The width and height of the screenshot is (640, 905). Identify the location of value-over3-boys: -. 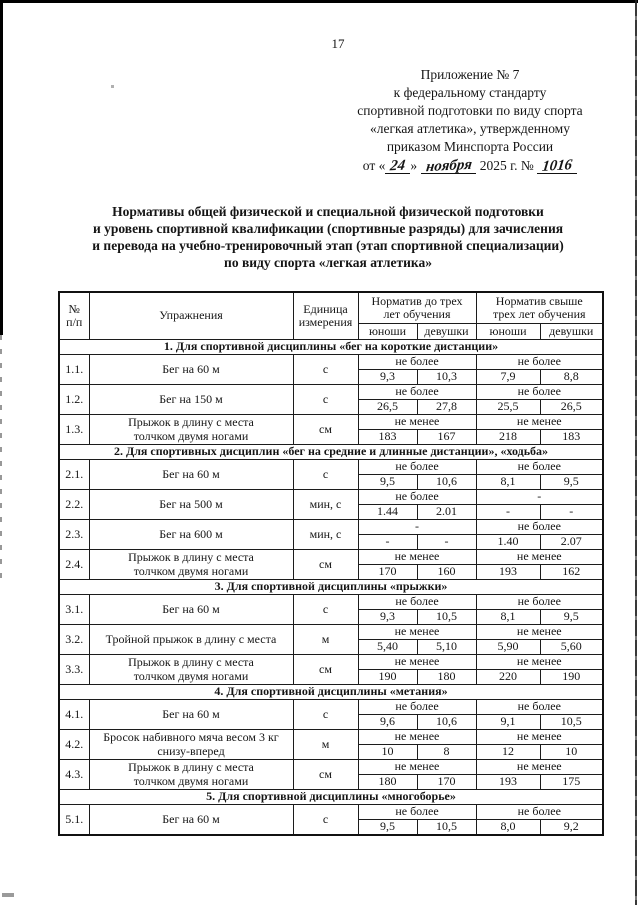
(508, 512).